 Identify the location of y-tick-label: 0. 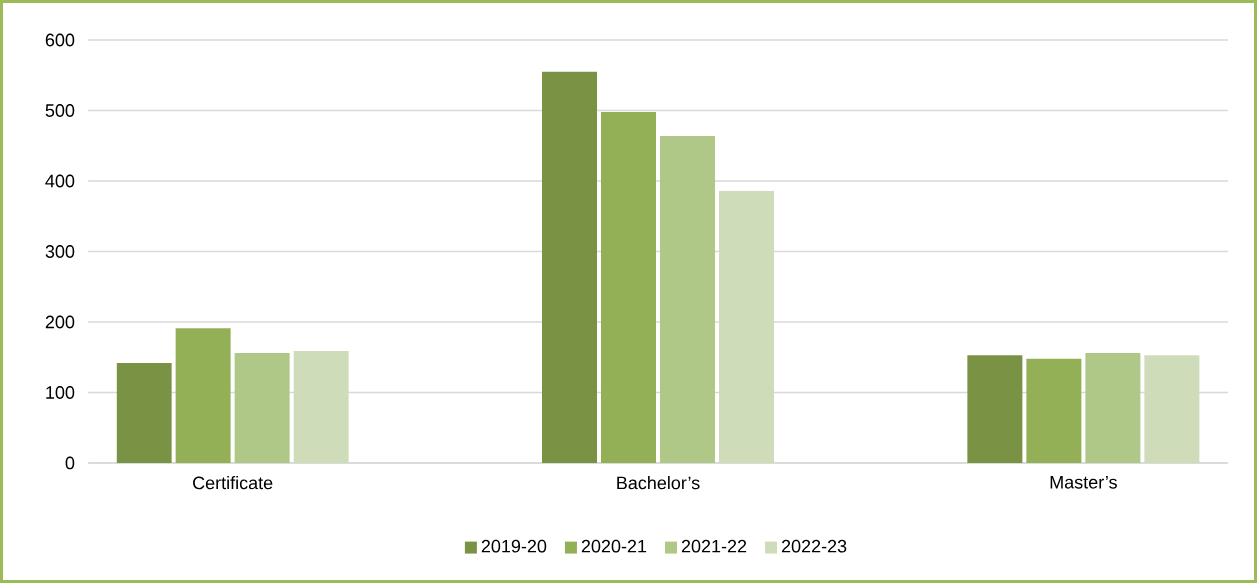
(70, 463).